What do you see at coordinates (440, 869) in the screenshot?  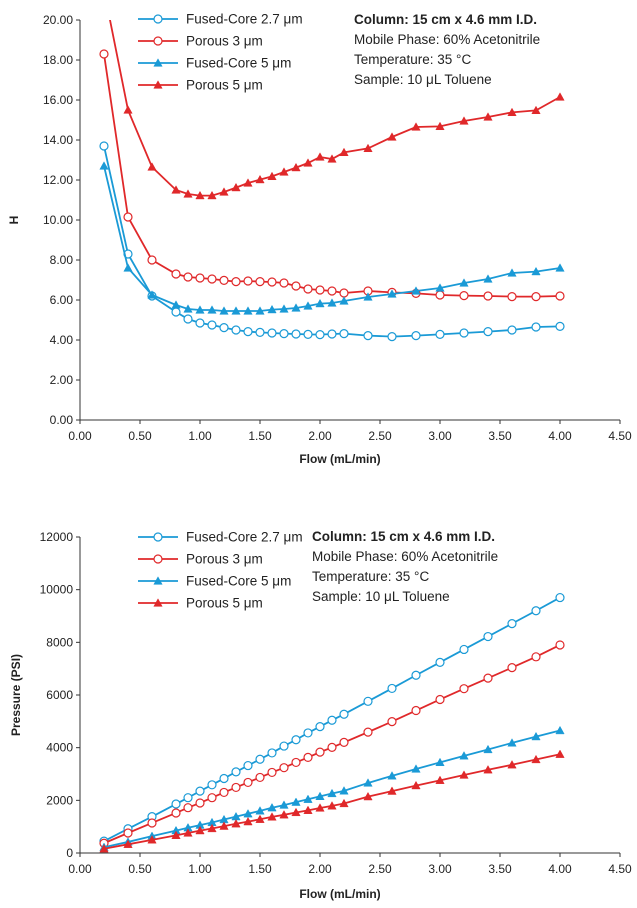 I see `x-tick-label: 3.00` at bounding box center [440, 869].